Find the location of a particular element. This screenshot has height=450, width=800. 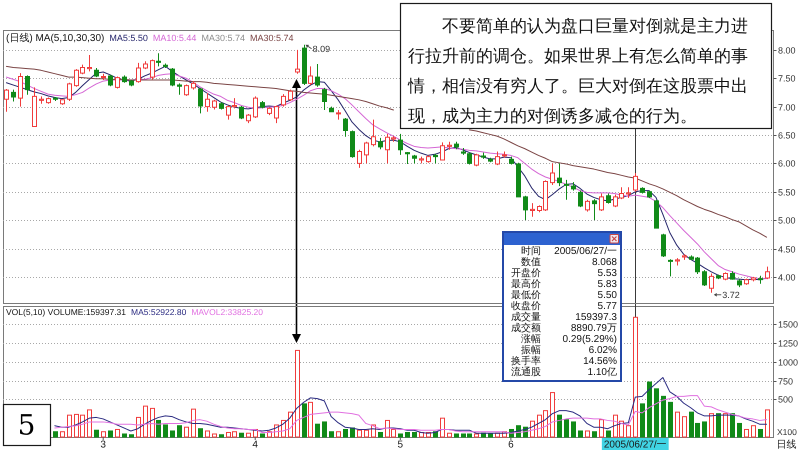

annotation: 8890.79万 is located at coordinates (593, 328).